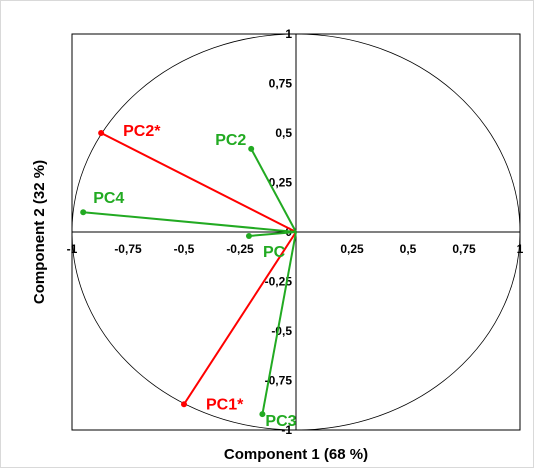 Image resolution: width=534 pixels, height=468 pixels. What do you see at coordinates (352, 249) in the screenshot?
I see `x-tick-label: 0,25` at bounding box center [352, 249].